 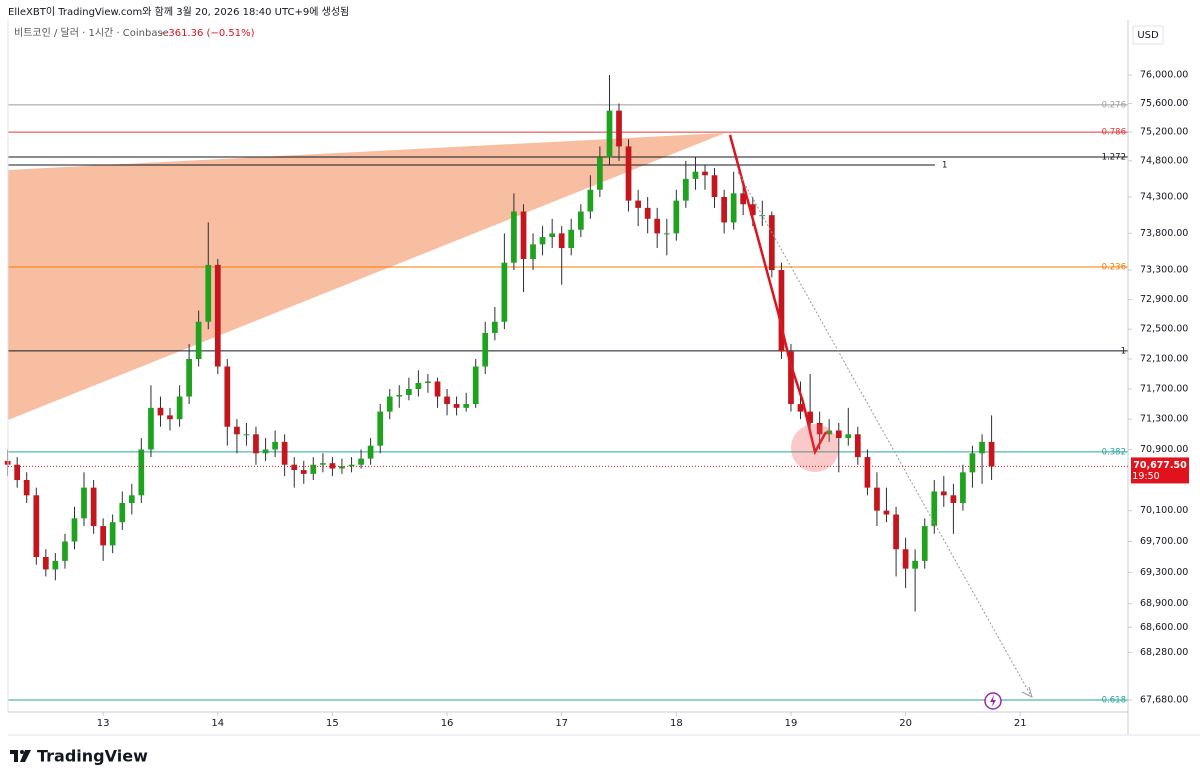 What do you see at coordinates (1164, 196) in the screenshot?
I see `y-tick-label: 74,300.00` at bounding box center [1164, 196].